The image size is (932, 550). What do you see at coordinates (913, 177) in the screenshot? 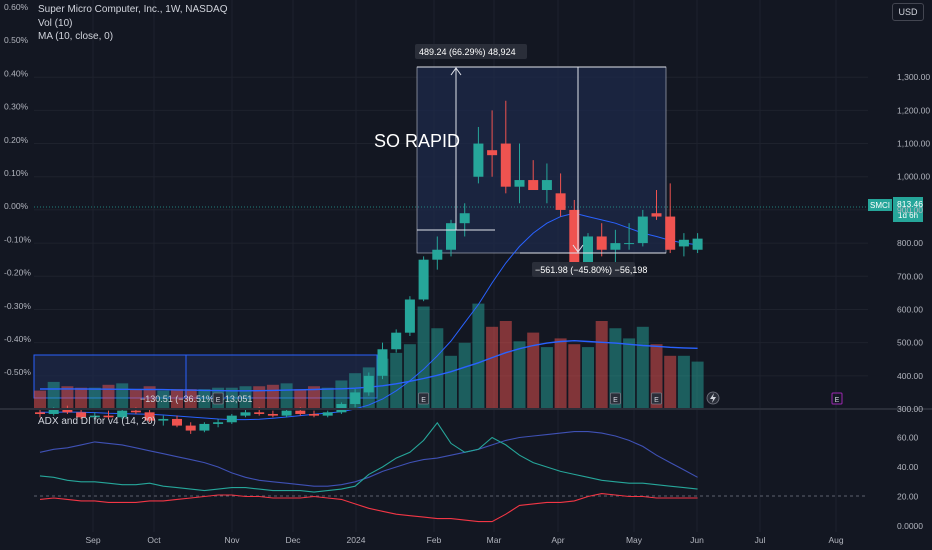
I see `price-axis-label: 1,000.00` at bounding box center [913, 177].